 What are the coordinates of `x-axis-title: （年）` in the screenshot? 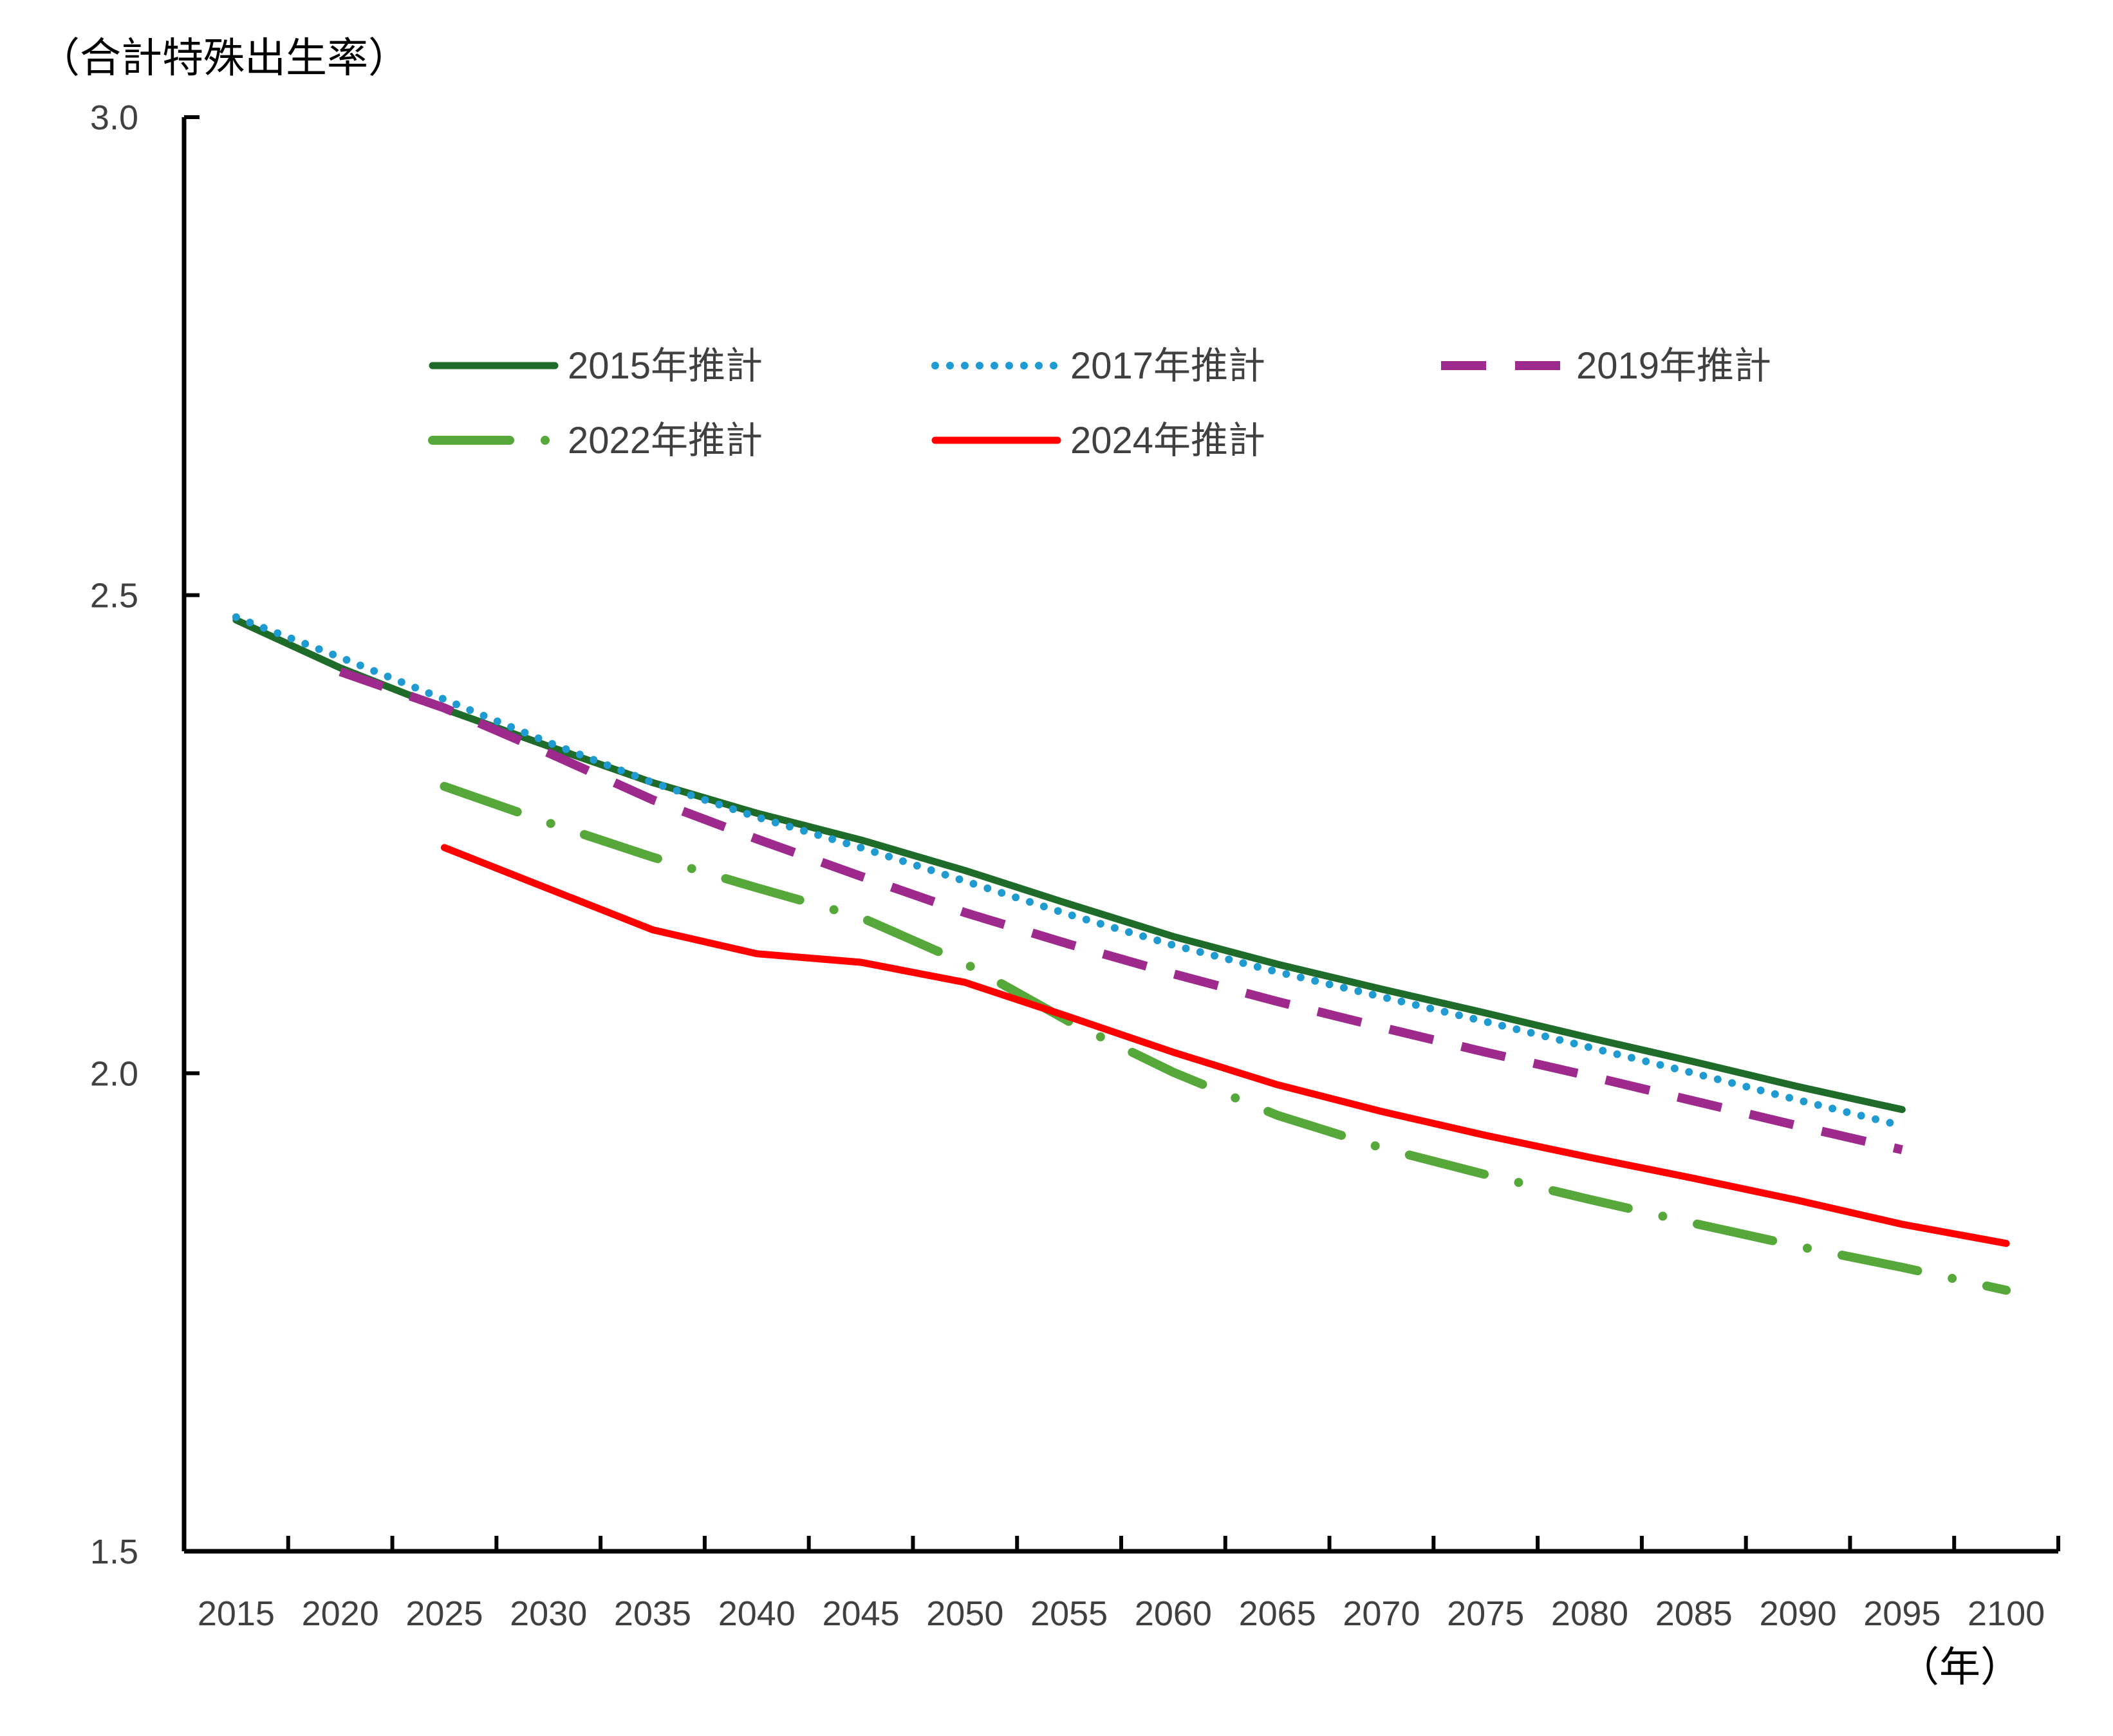 It's located at (1960, 1667).